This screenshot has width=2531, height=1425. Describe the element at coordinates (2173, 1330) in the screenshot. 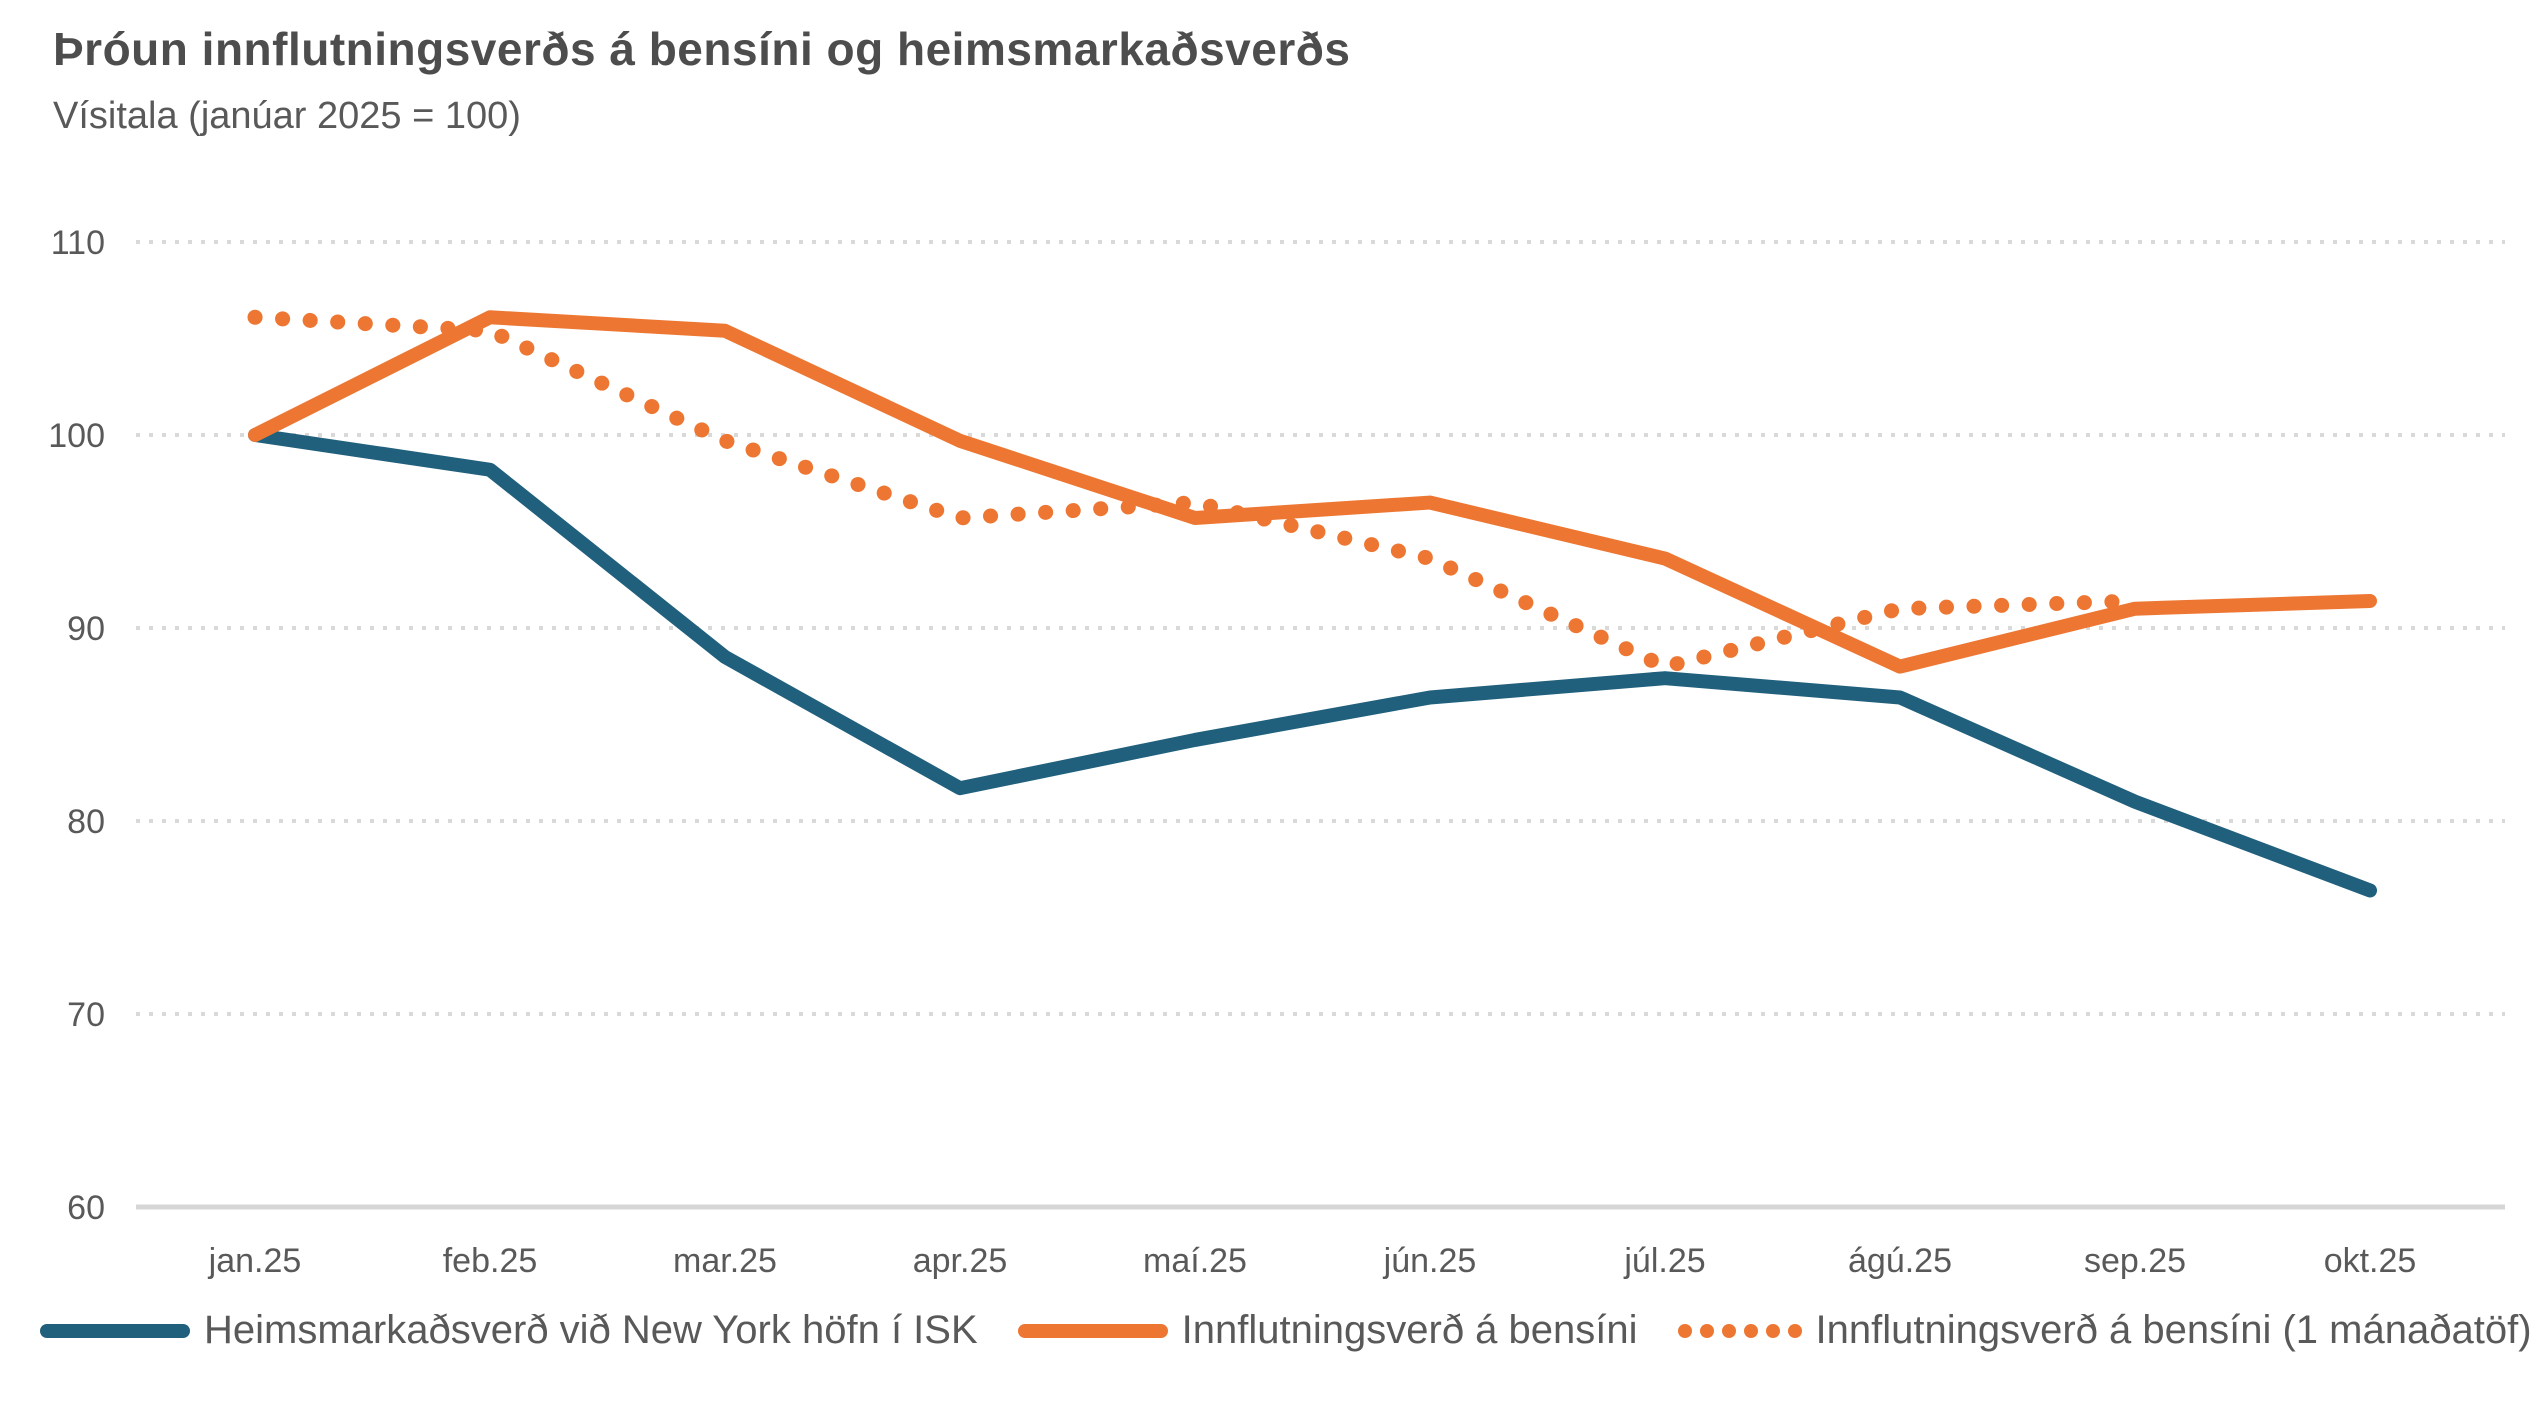

I see `legend-label-import-price-lagged: Innflutningsverð á bensíni (1 mánaðatöf)` at that location.